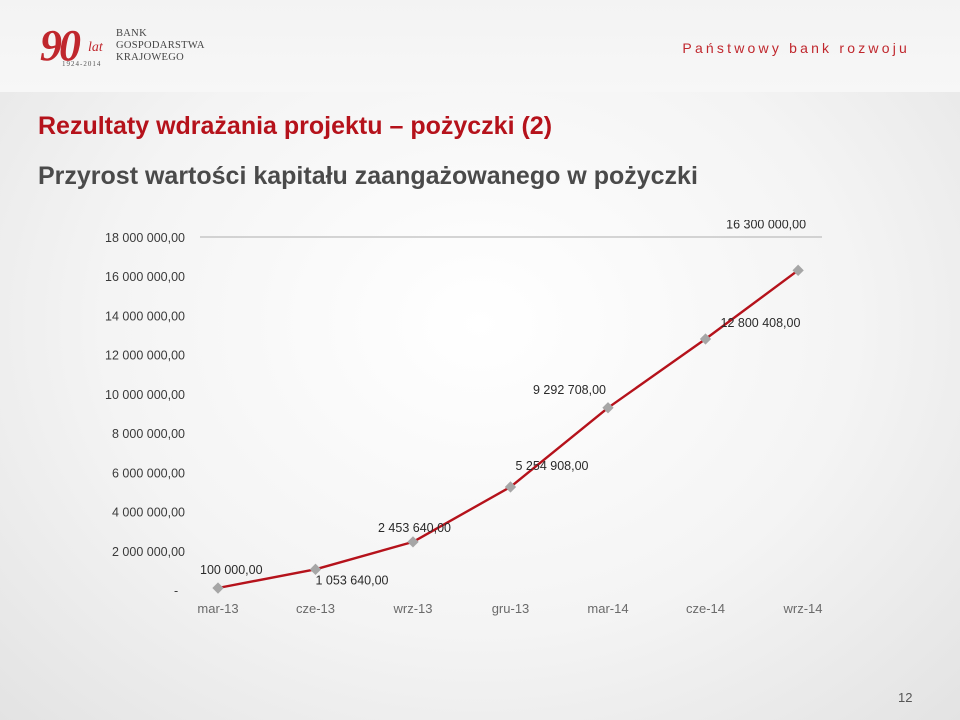 The height and width of the screenshot is (720, 960). What do you see at coordinates (131, 33) in the screenshot?
I see `logo-bank-line1: BANK` at bounding box center [131, 33].